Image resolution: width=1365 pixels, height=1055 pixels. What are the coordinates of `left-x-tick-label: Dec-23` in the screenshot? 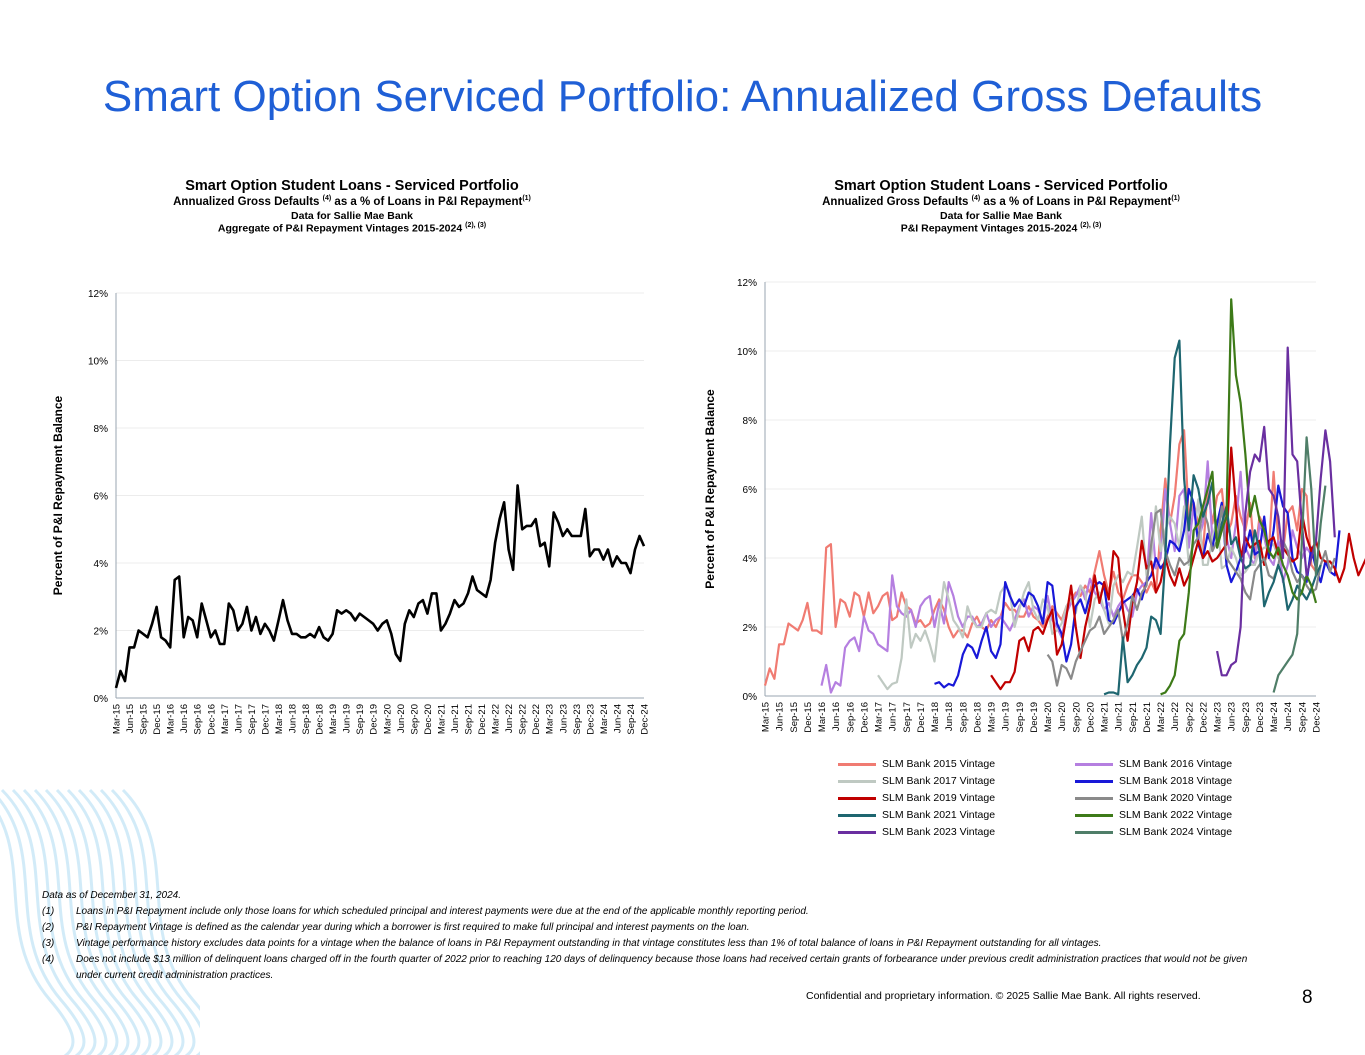 It's located at (590, 719).